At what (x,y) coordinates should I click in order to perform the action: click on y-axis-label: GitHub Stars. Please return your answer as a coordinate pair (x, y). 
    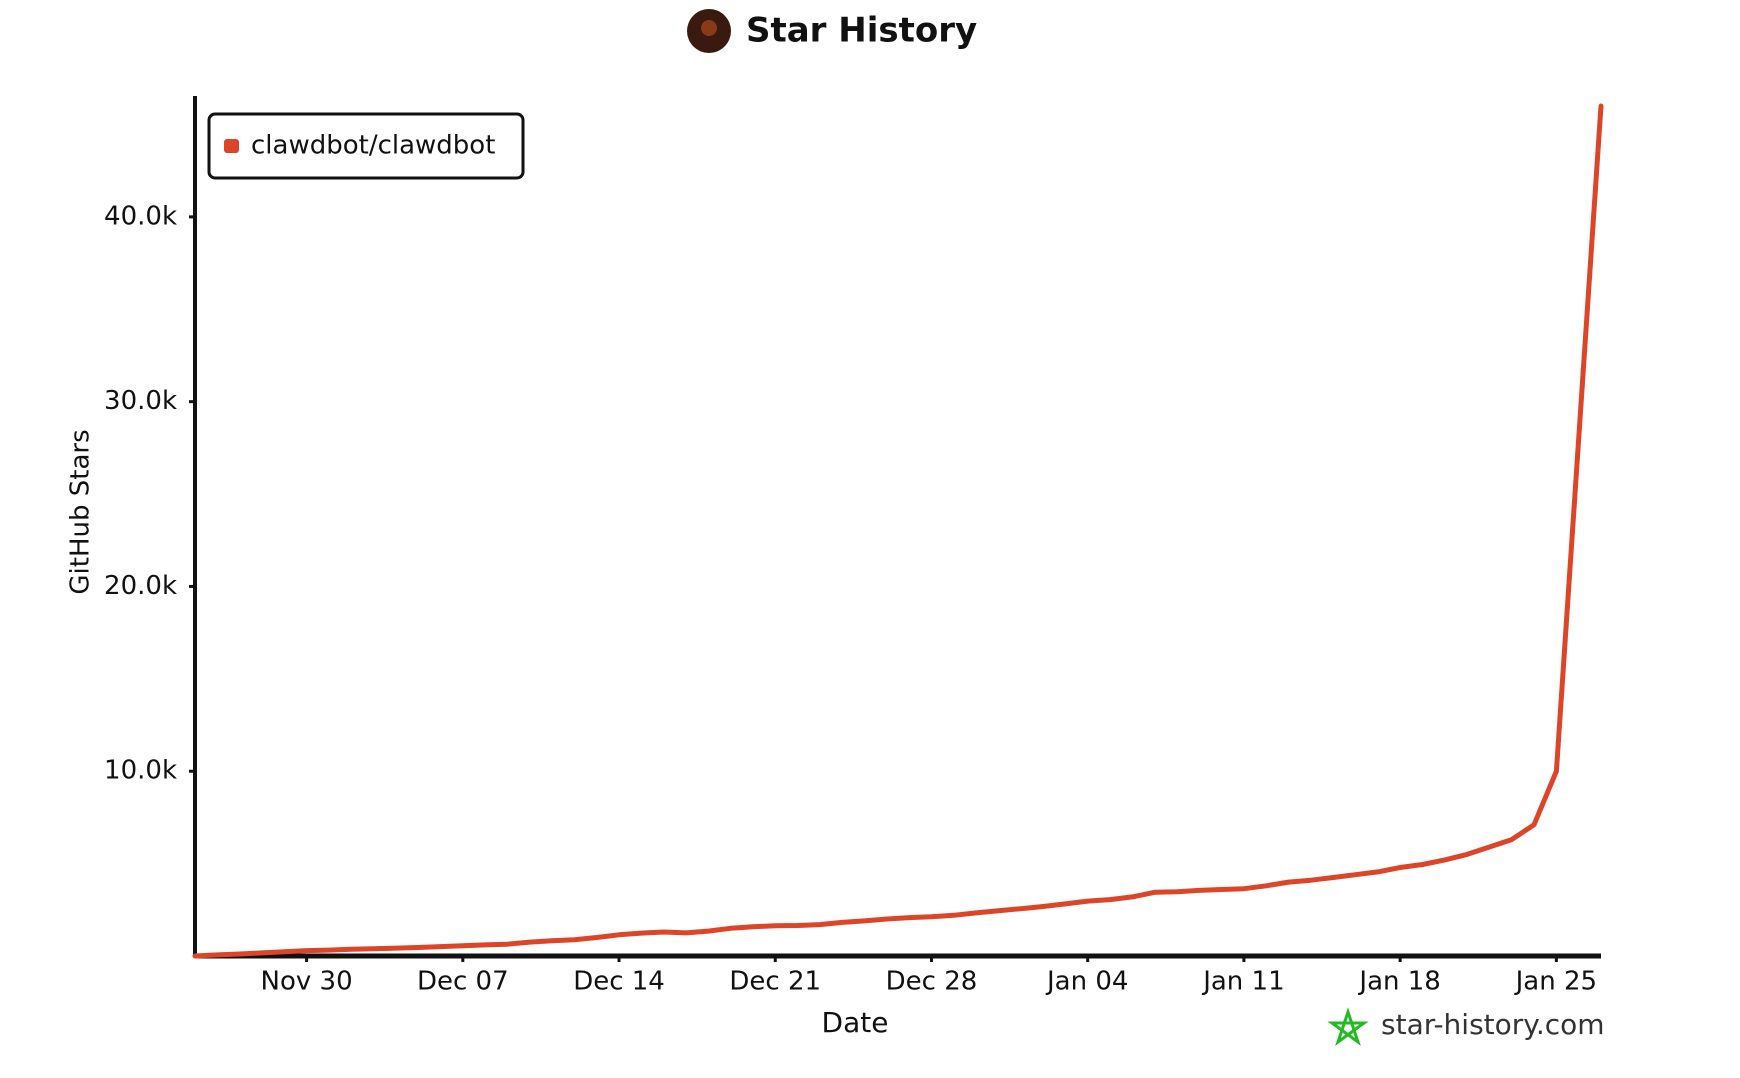
    Looking at the image, I should click on (81, 511).